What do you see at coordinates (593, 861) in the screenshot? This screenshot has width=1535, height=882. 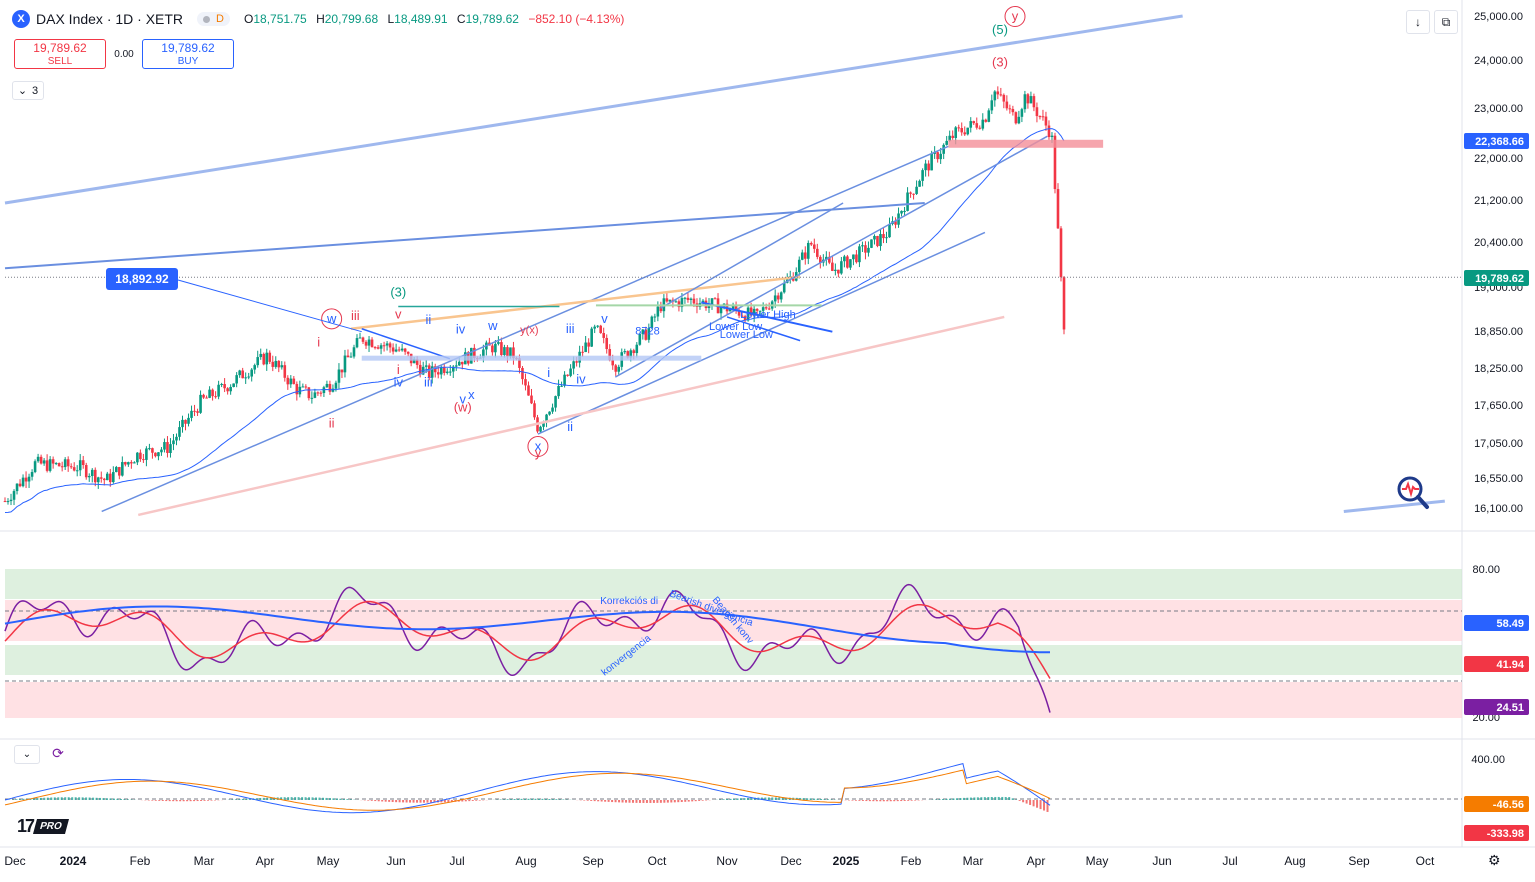 I see `time-tick-label: Sep` at bounding box center [593, 861].